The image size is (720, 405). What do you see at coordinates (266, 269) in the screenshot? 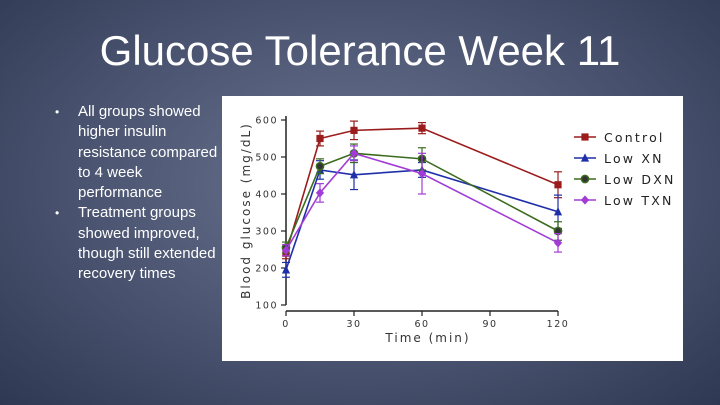
I see `y-tick-label: 200` at bounding box center [266, 269].